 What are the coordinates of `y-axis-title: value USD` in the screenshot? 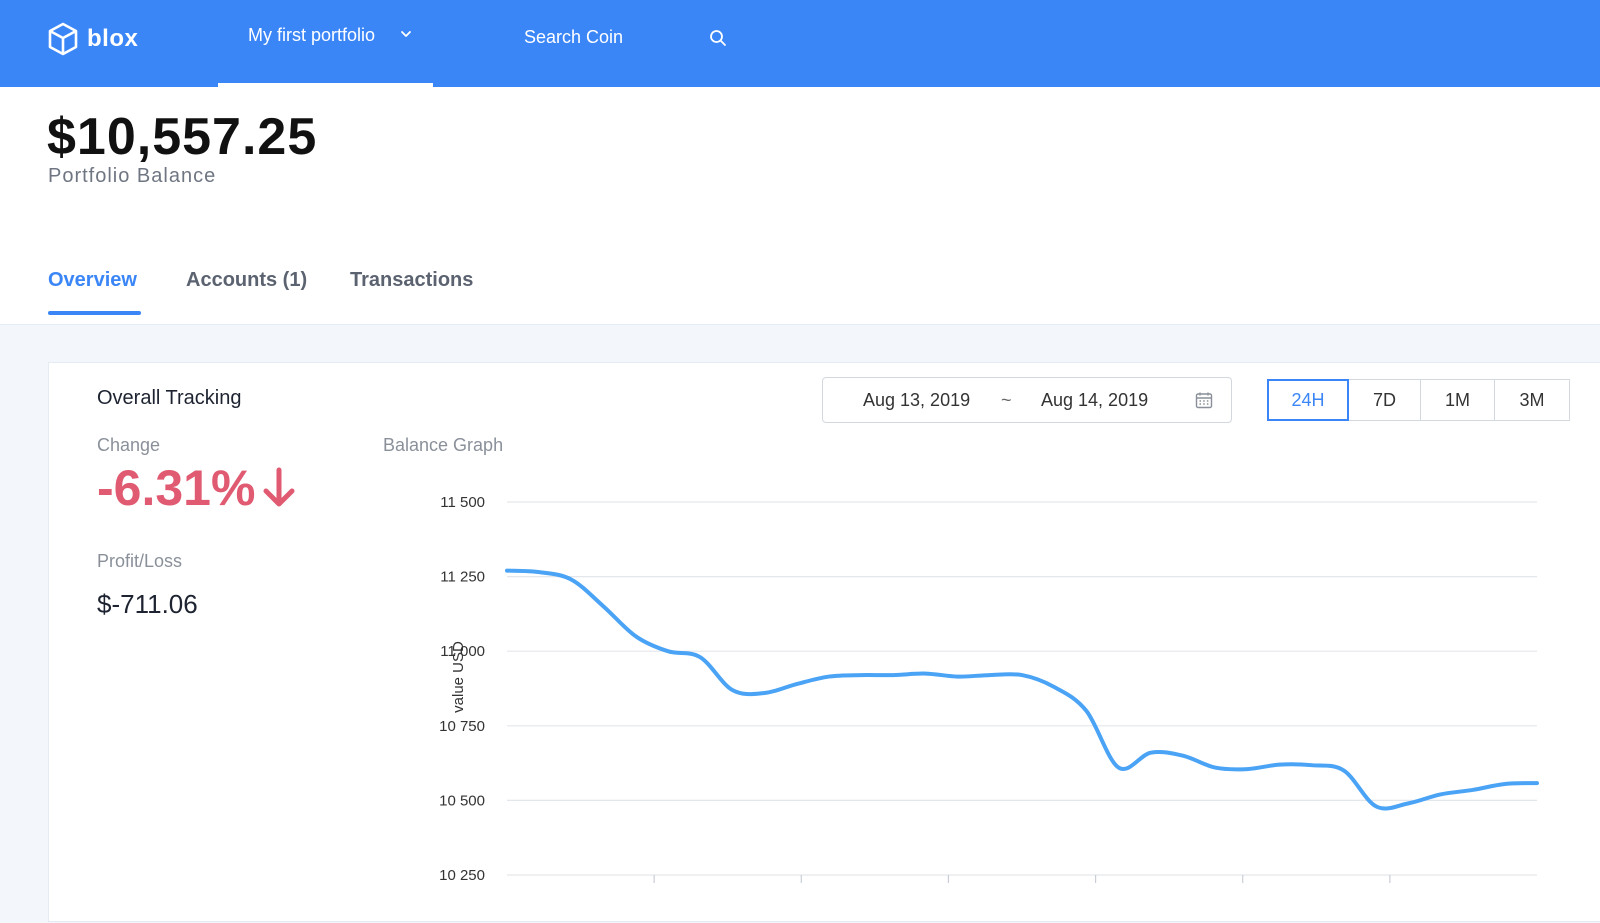 It's located at (458, 677).